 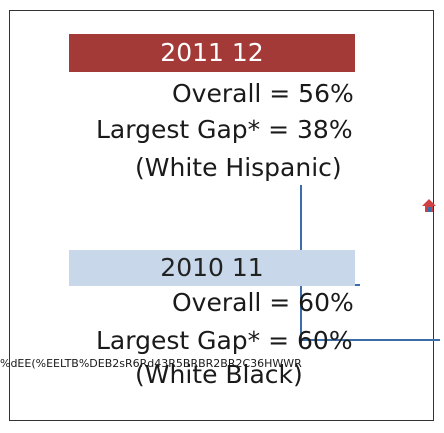 What do you see at coordinates (429, 205) in the screenshot?
I see `house-arrow-icon` at bounding box center [429, 205].